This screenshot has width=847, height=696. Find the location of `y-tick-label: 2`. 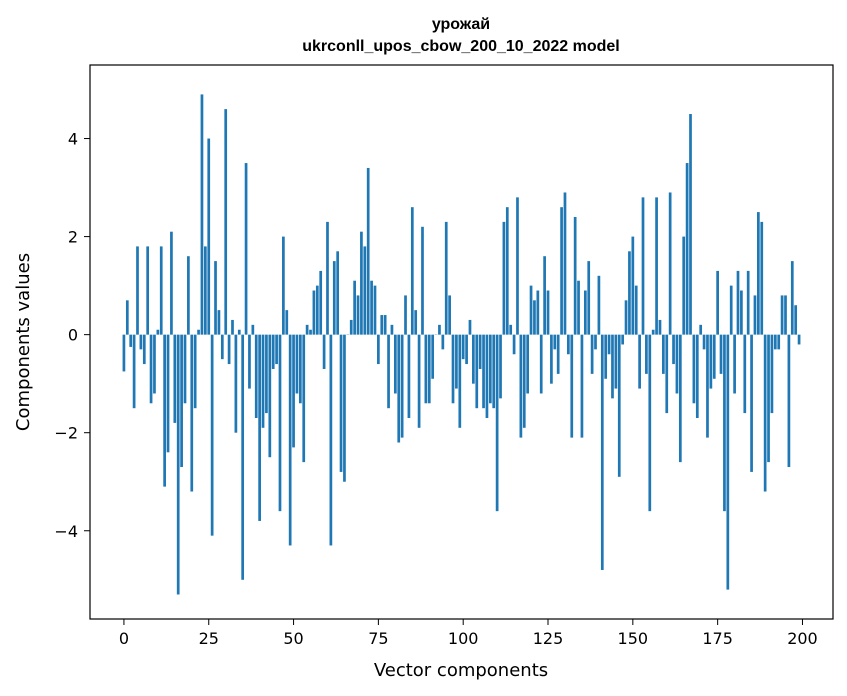

y-tick-label: 2 is located at coordinates (73, 237).